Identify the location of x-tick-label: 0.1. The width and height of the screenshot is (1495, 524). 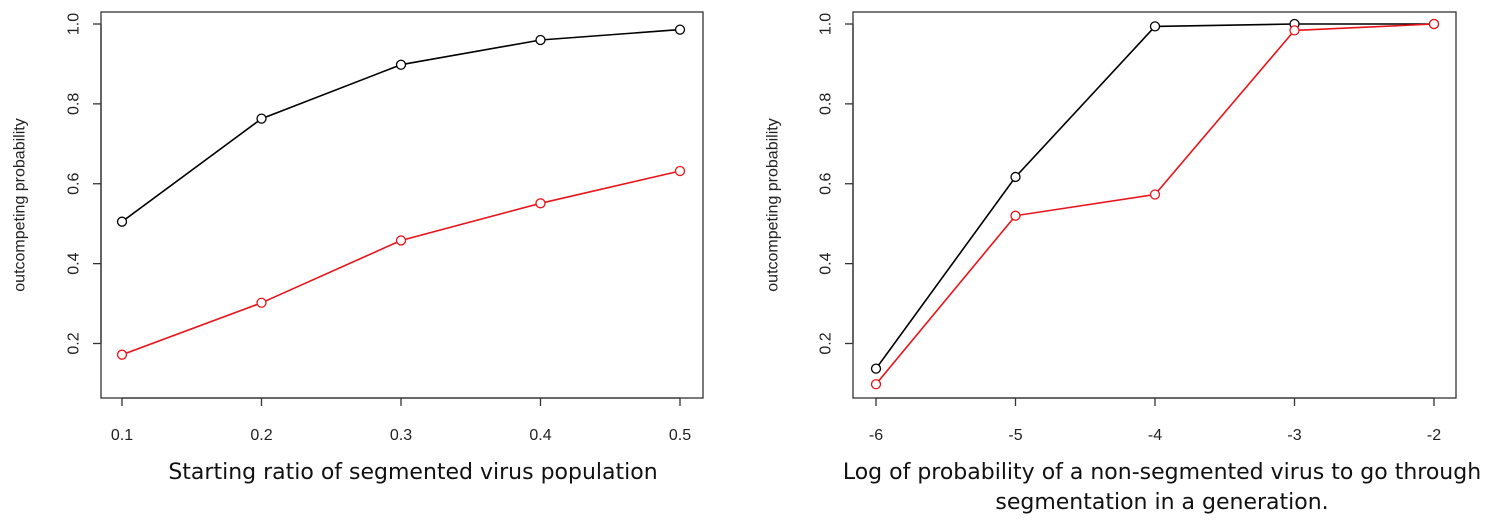
(122, 435).